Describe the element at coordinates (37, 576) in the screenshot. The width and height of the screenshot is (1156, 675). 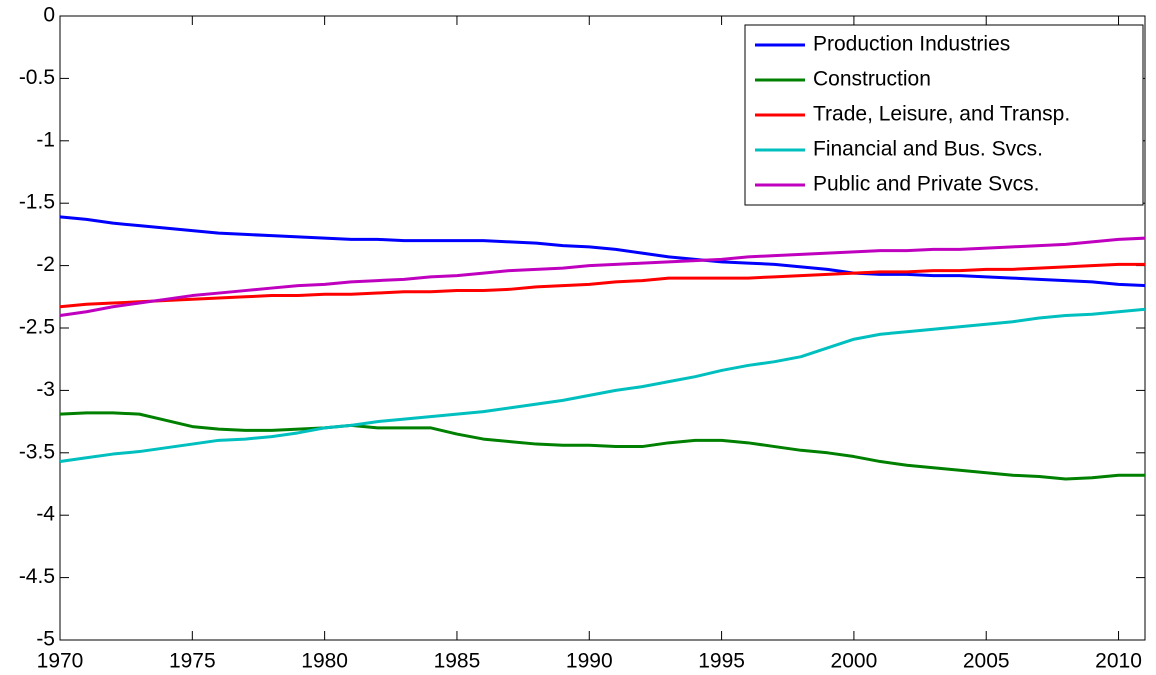
I see `y-tick-label: -4.5` at that location.